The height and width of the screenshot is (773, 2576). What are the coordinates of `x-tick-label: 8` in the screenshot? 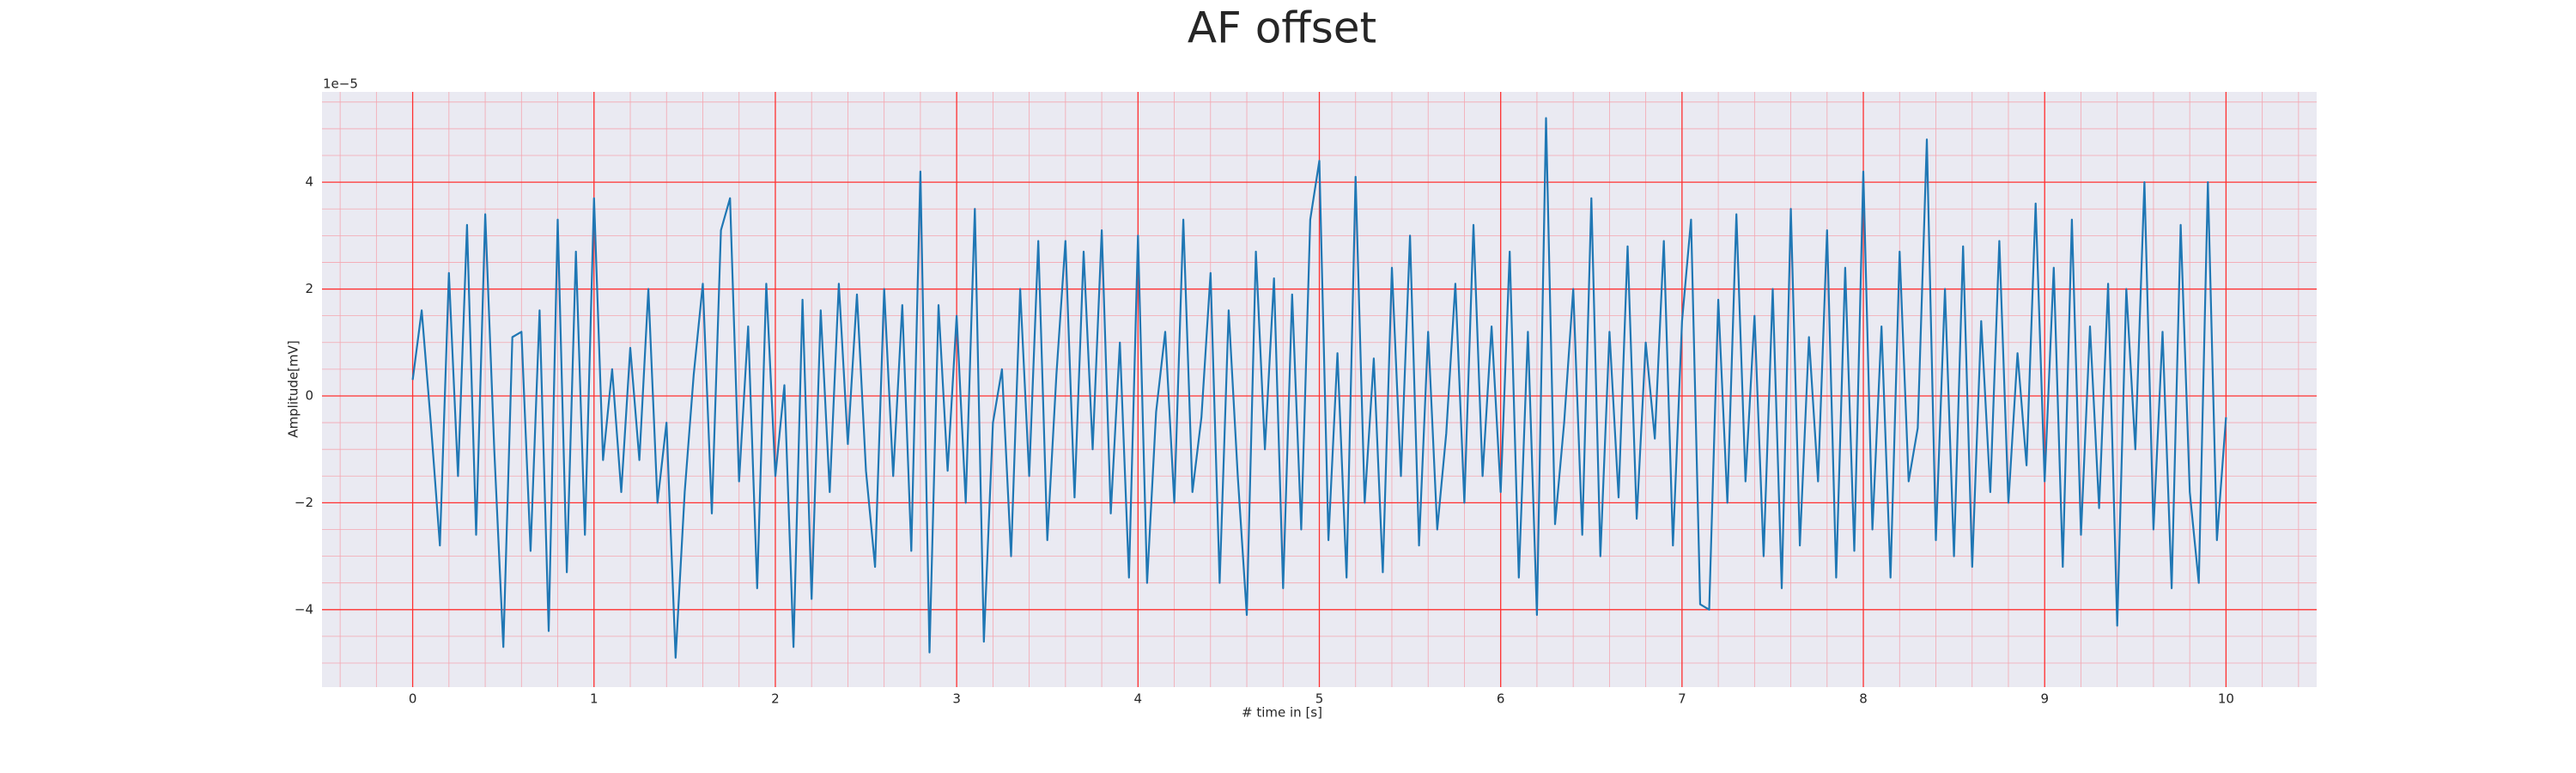 It's located at (1864, 699).